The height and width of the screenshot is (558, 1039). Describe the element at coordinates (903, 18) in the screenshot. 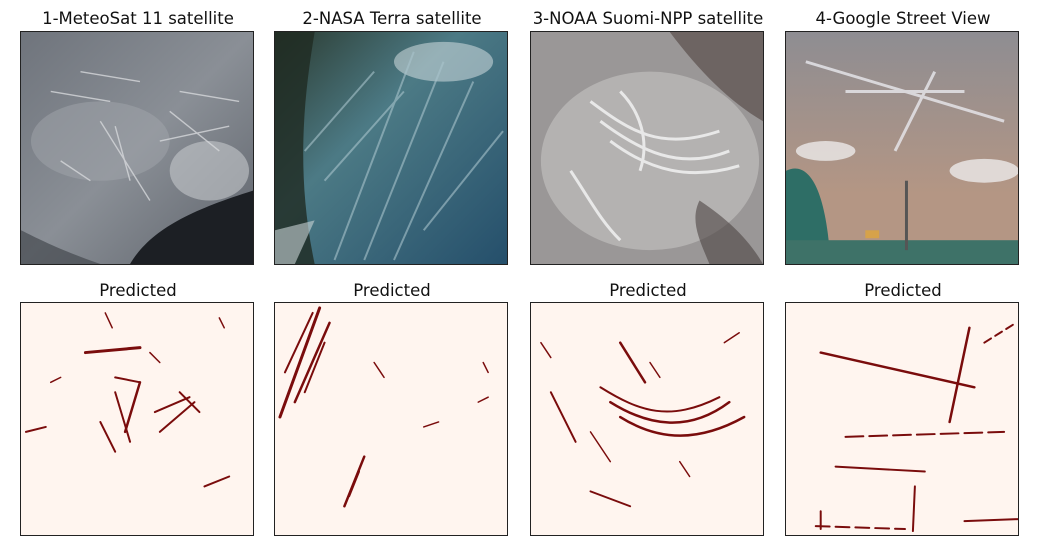

I see `title-street-view: 4-Google Street View` at that location.